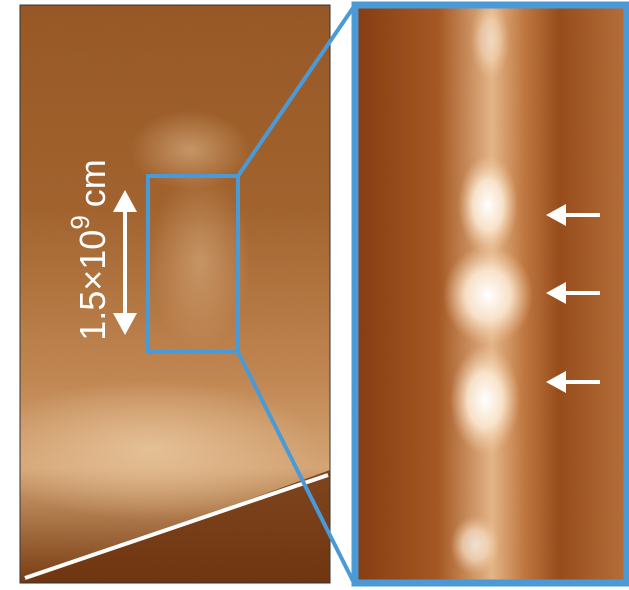 Image resolution: width=629 pixels, height=590 pixels. I want to click on limb-line, so click(176, 526).